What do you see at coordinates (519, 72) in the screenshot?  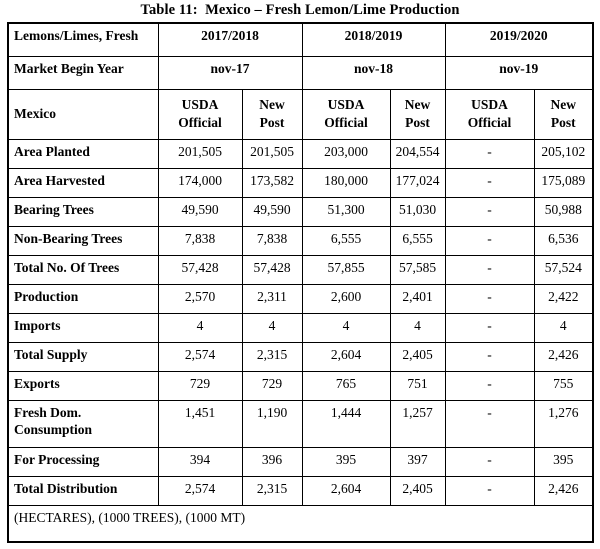 I see `market-begin-cell: nov-19` at bounding box center [519, 72].